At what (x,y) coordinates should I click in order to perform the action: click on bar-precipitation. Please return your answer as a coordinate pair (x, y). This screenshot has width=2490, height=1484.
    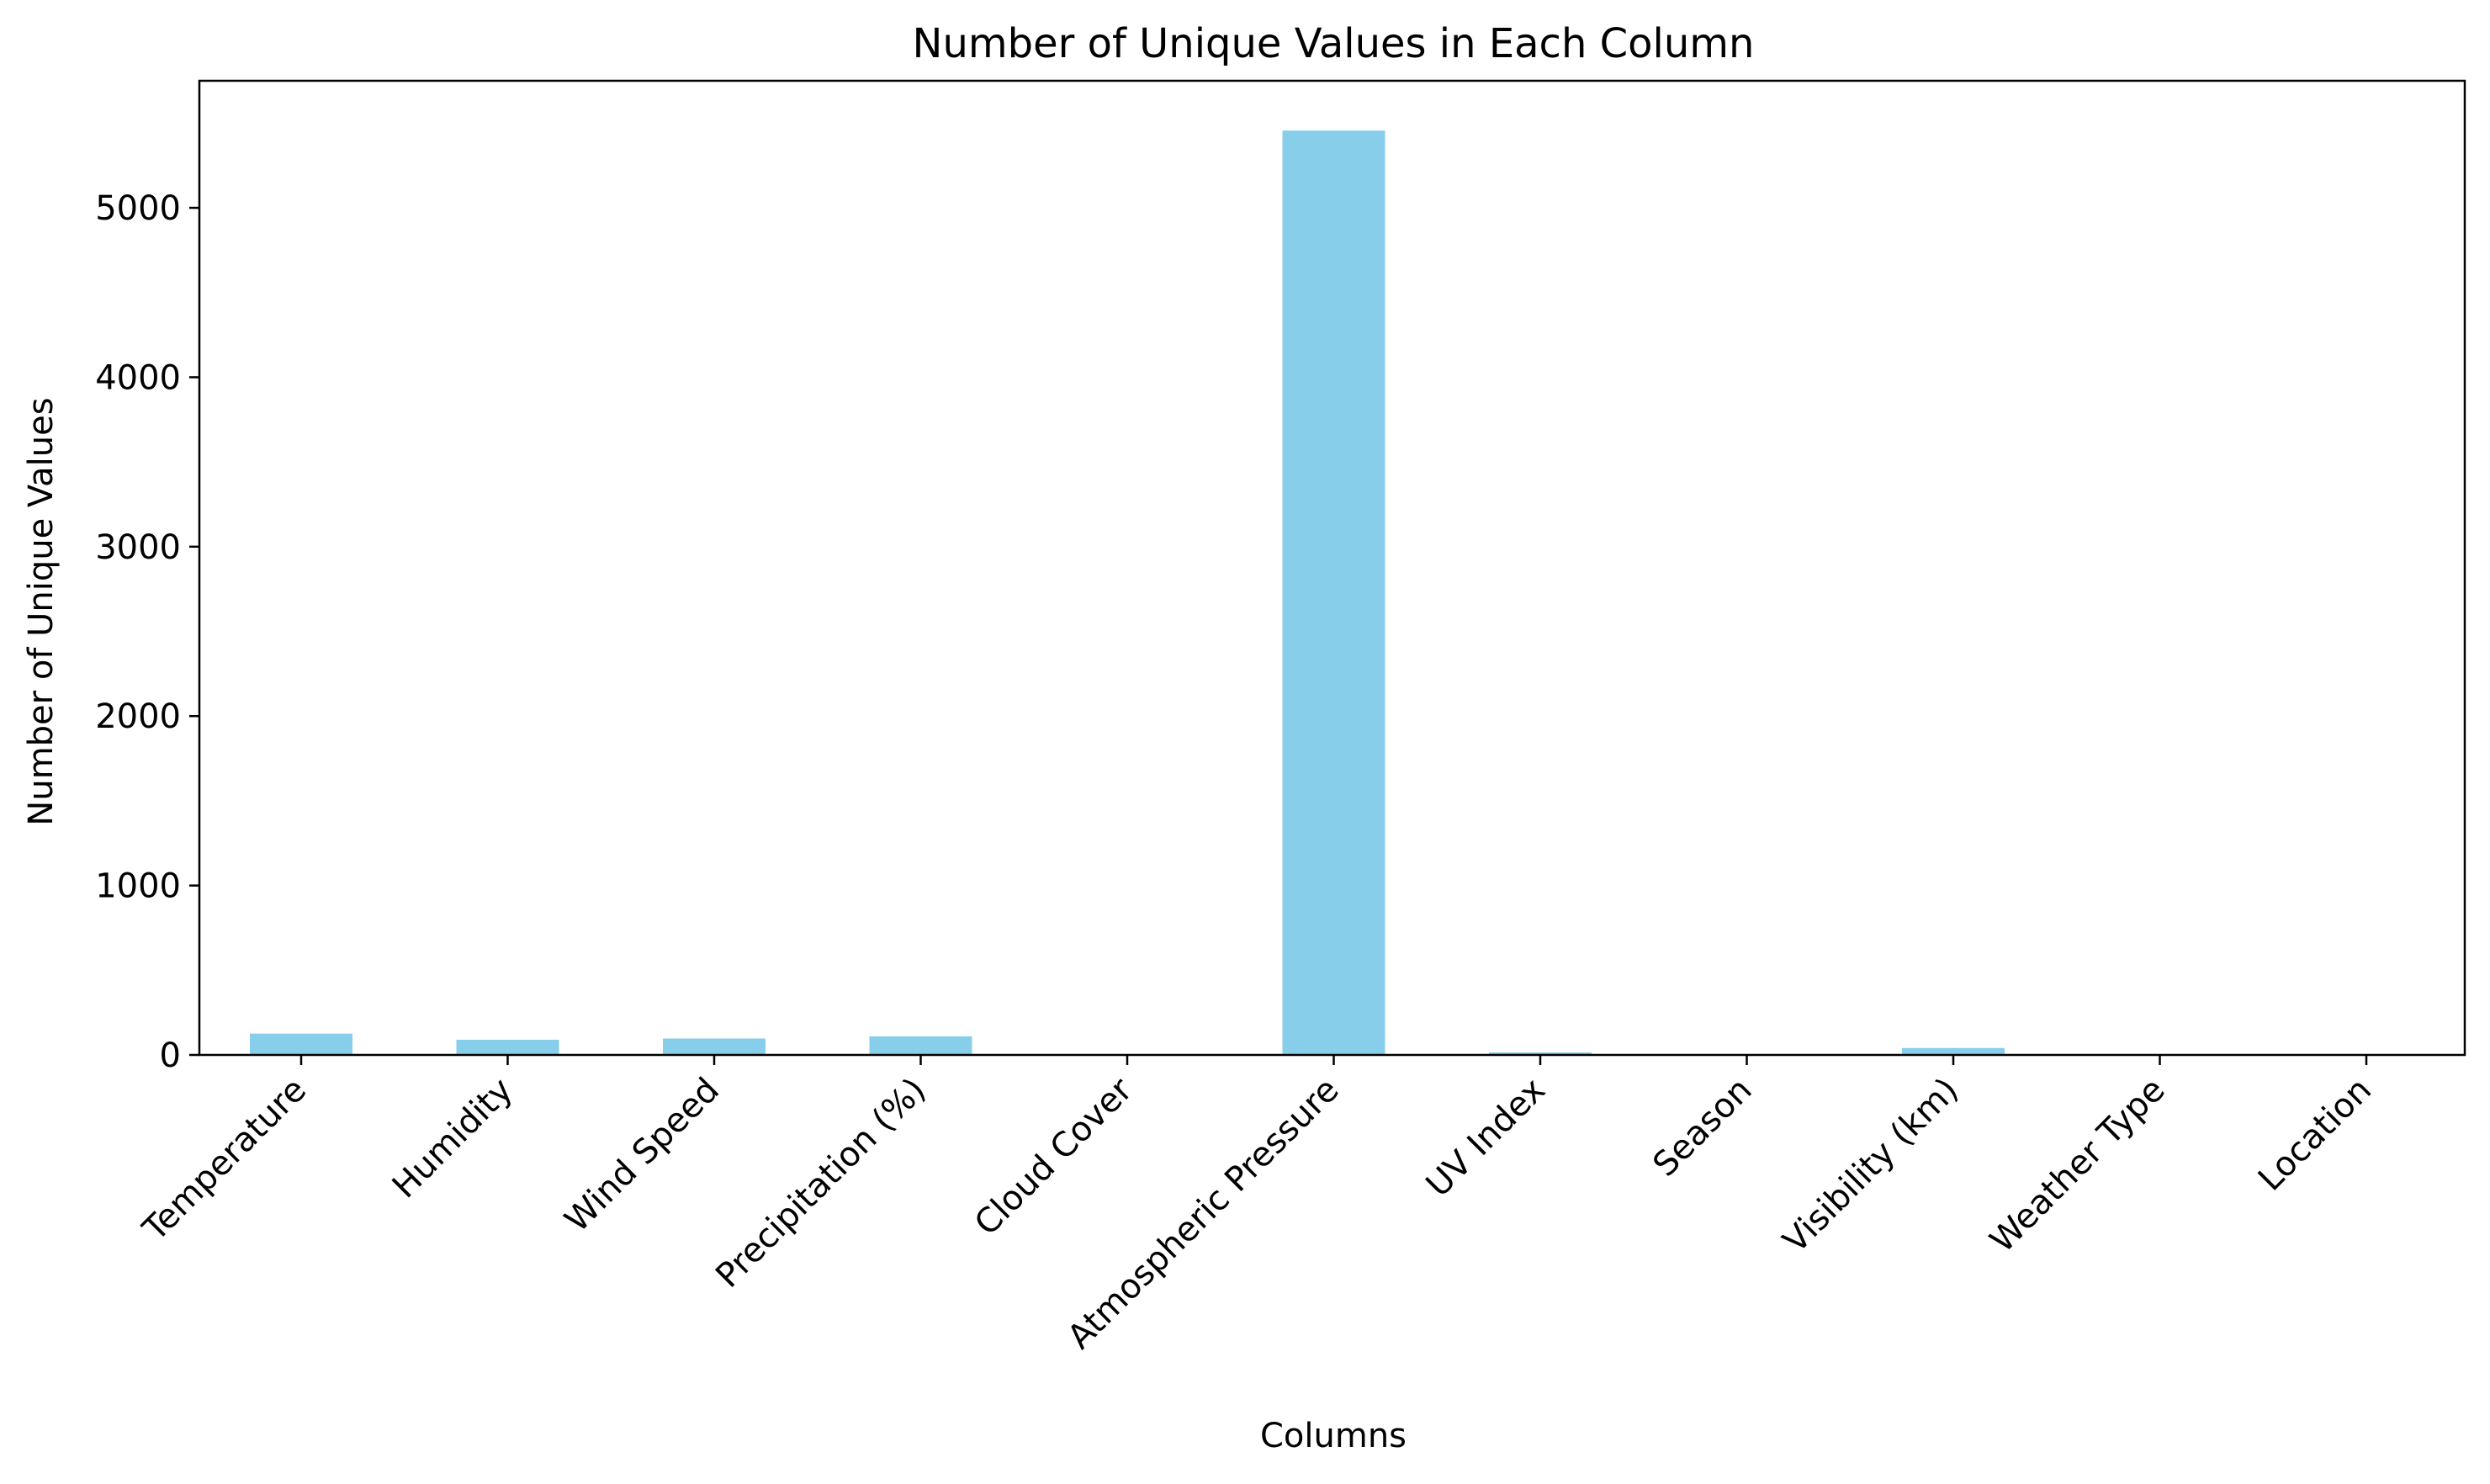
    Looking at the image, I should click on (920, 1045).